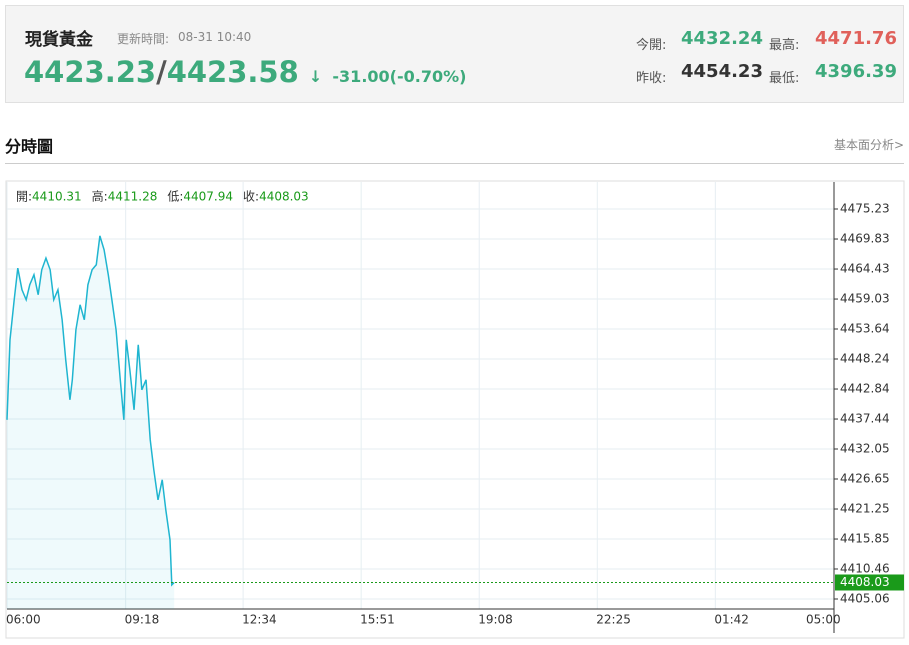 The height and width of the screenshot is (645, 909). What do you see at coordinates (100, 196) in the screenshot?
I see `ohlc-label: 高:` at bounding box center [100, 196].